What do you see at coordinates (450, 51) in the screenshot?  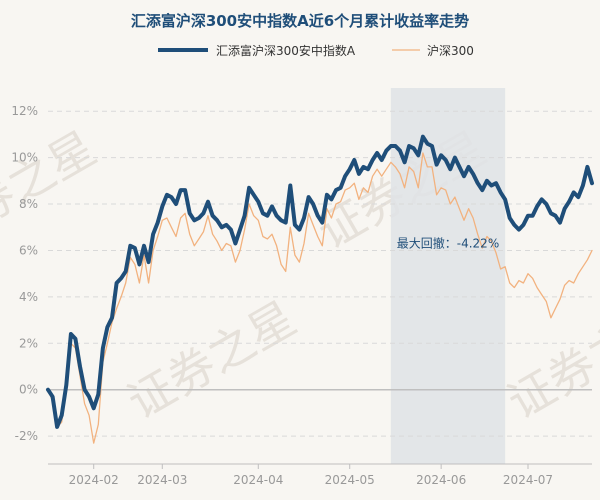 I see `legend-index-label: 沪深300` at bounding box center [450, 51].